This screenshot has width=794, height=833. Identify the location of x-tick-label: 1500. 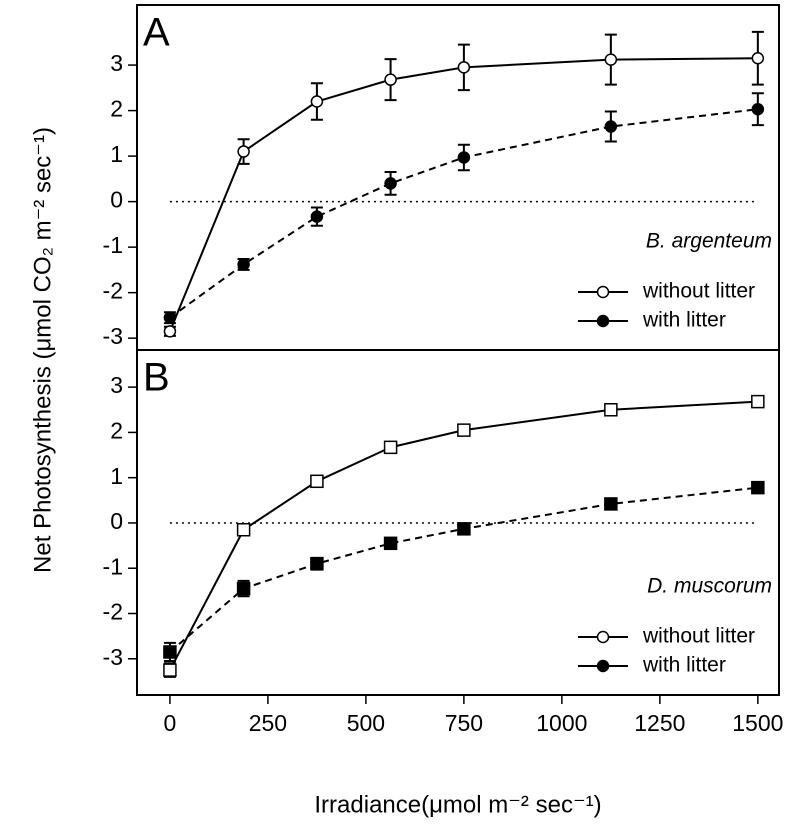
(757, 723).